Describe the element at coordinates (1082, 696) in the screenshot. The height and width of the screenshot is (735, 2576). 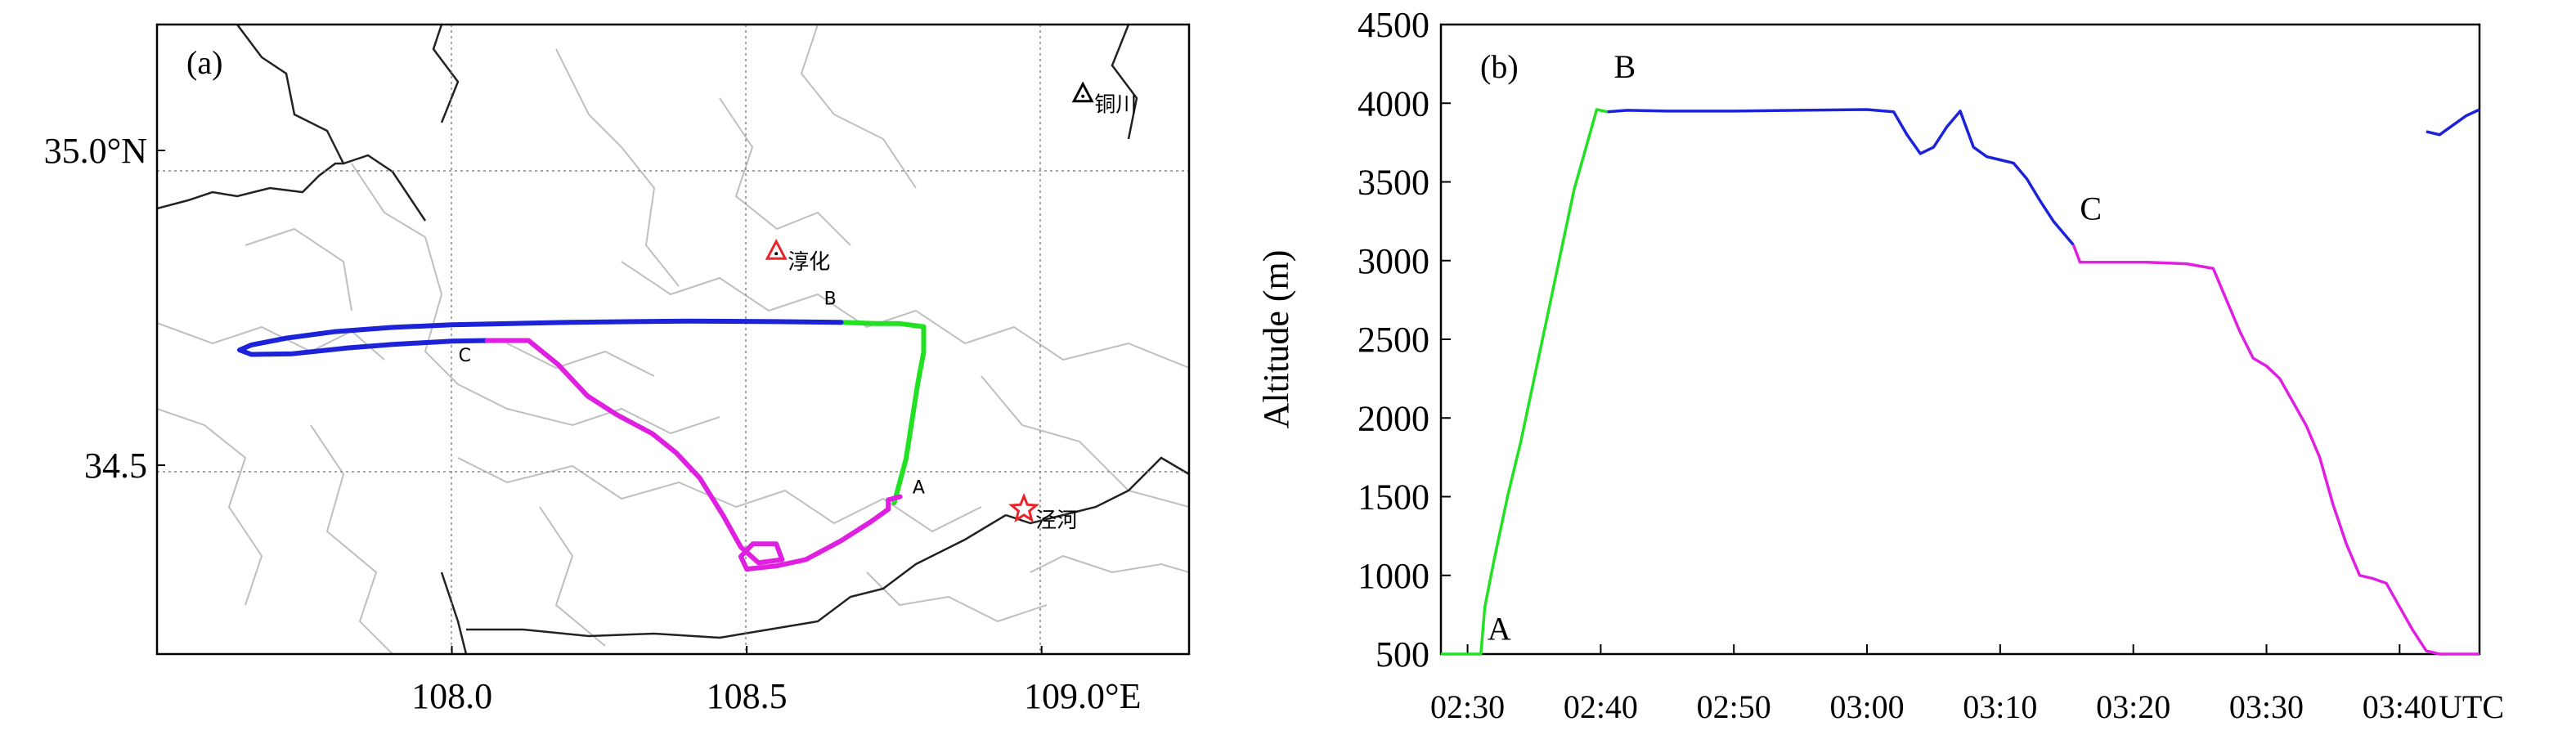
I see `map-x-tick-label: 109.0°E` at that location.